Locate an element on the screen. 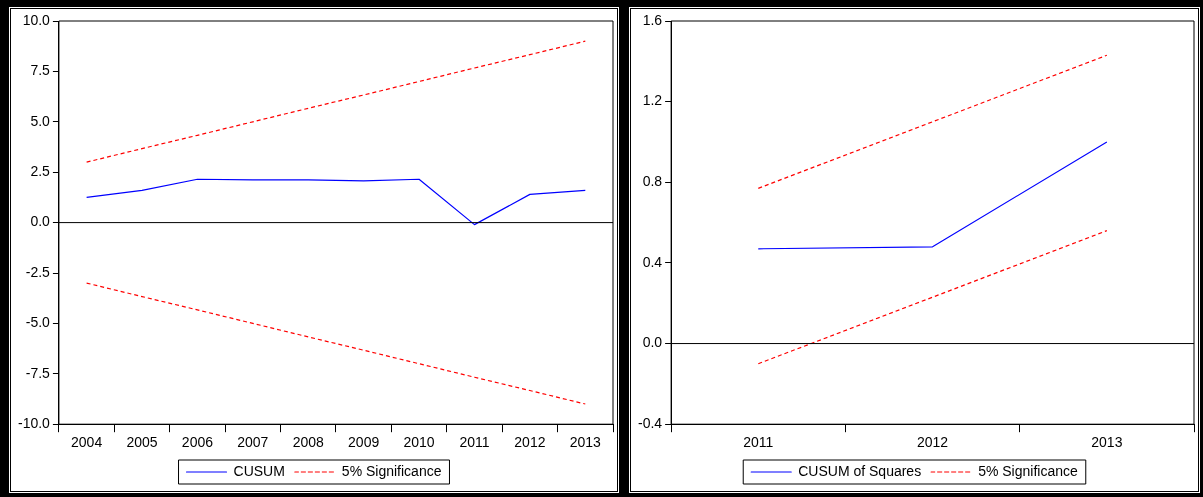  y-tick-label: -5.0 is located at coordinates (38, 322).